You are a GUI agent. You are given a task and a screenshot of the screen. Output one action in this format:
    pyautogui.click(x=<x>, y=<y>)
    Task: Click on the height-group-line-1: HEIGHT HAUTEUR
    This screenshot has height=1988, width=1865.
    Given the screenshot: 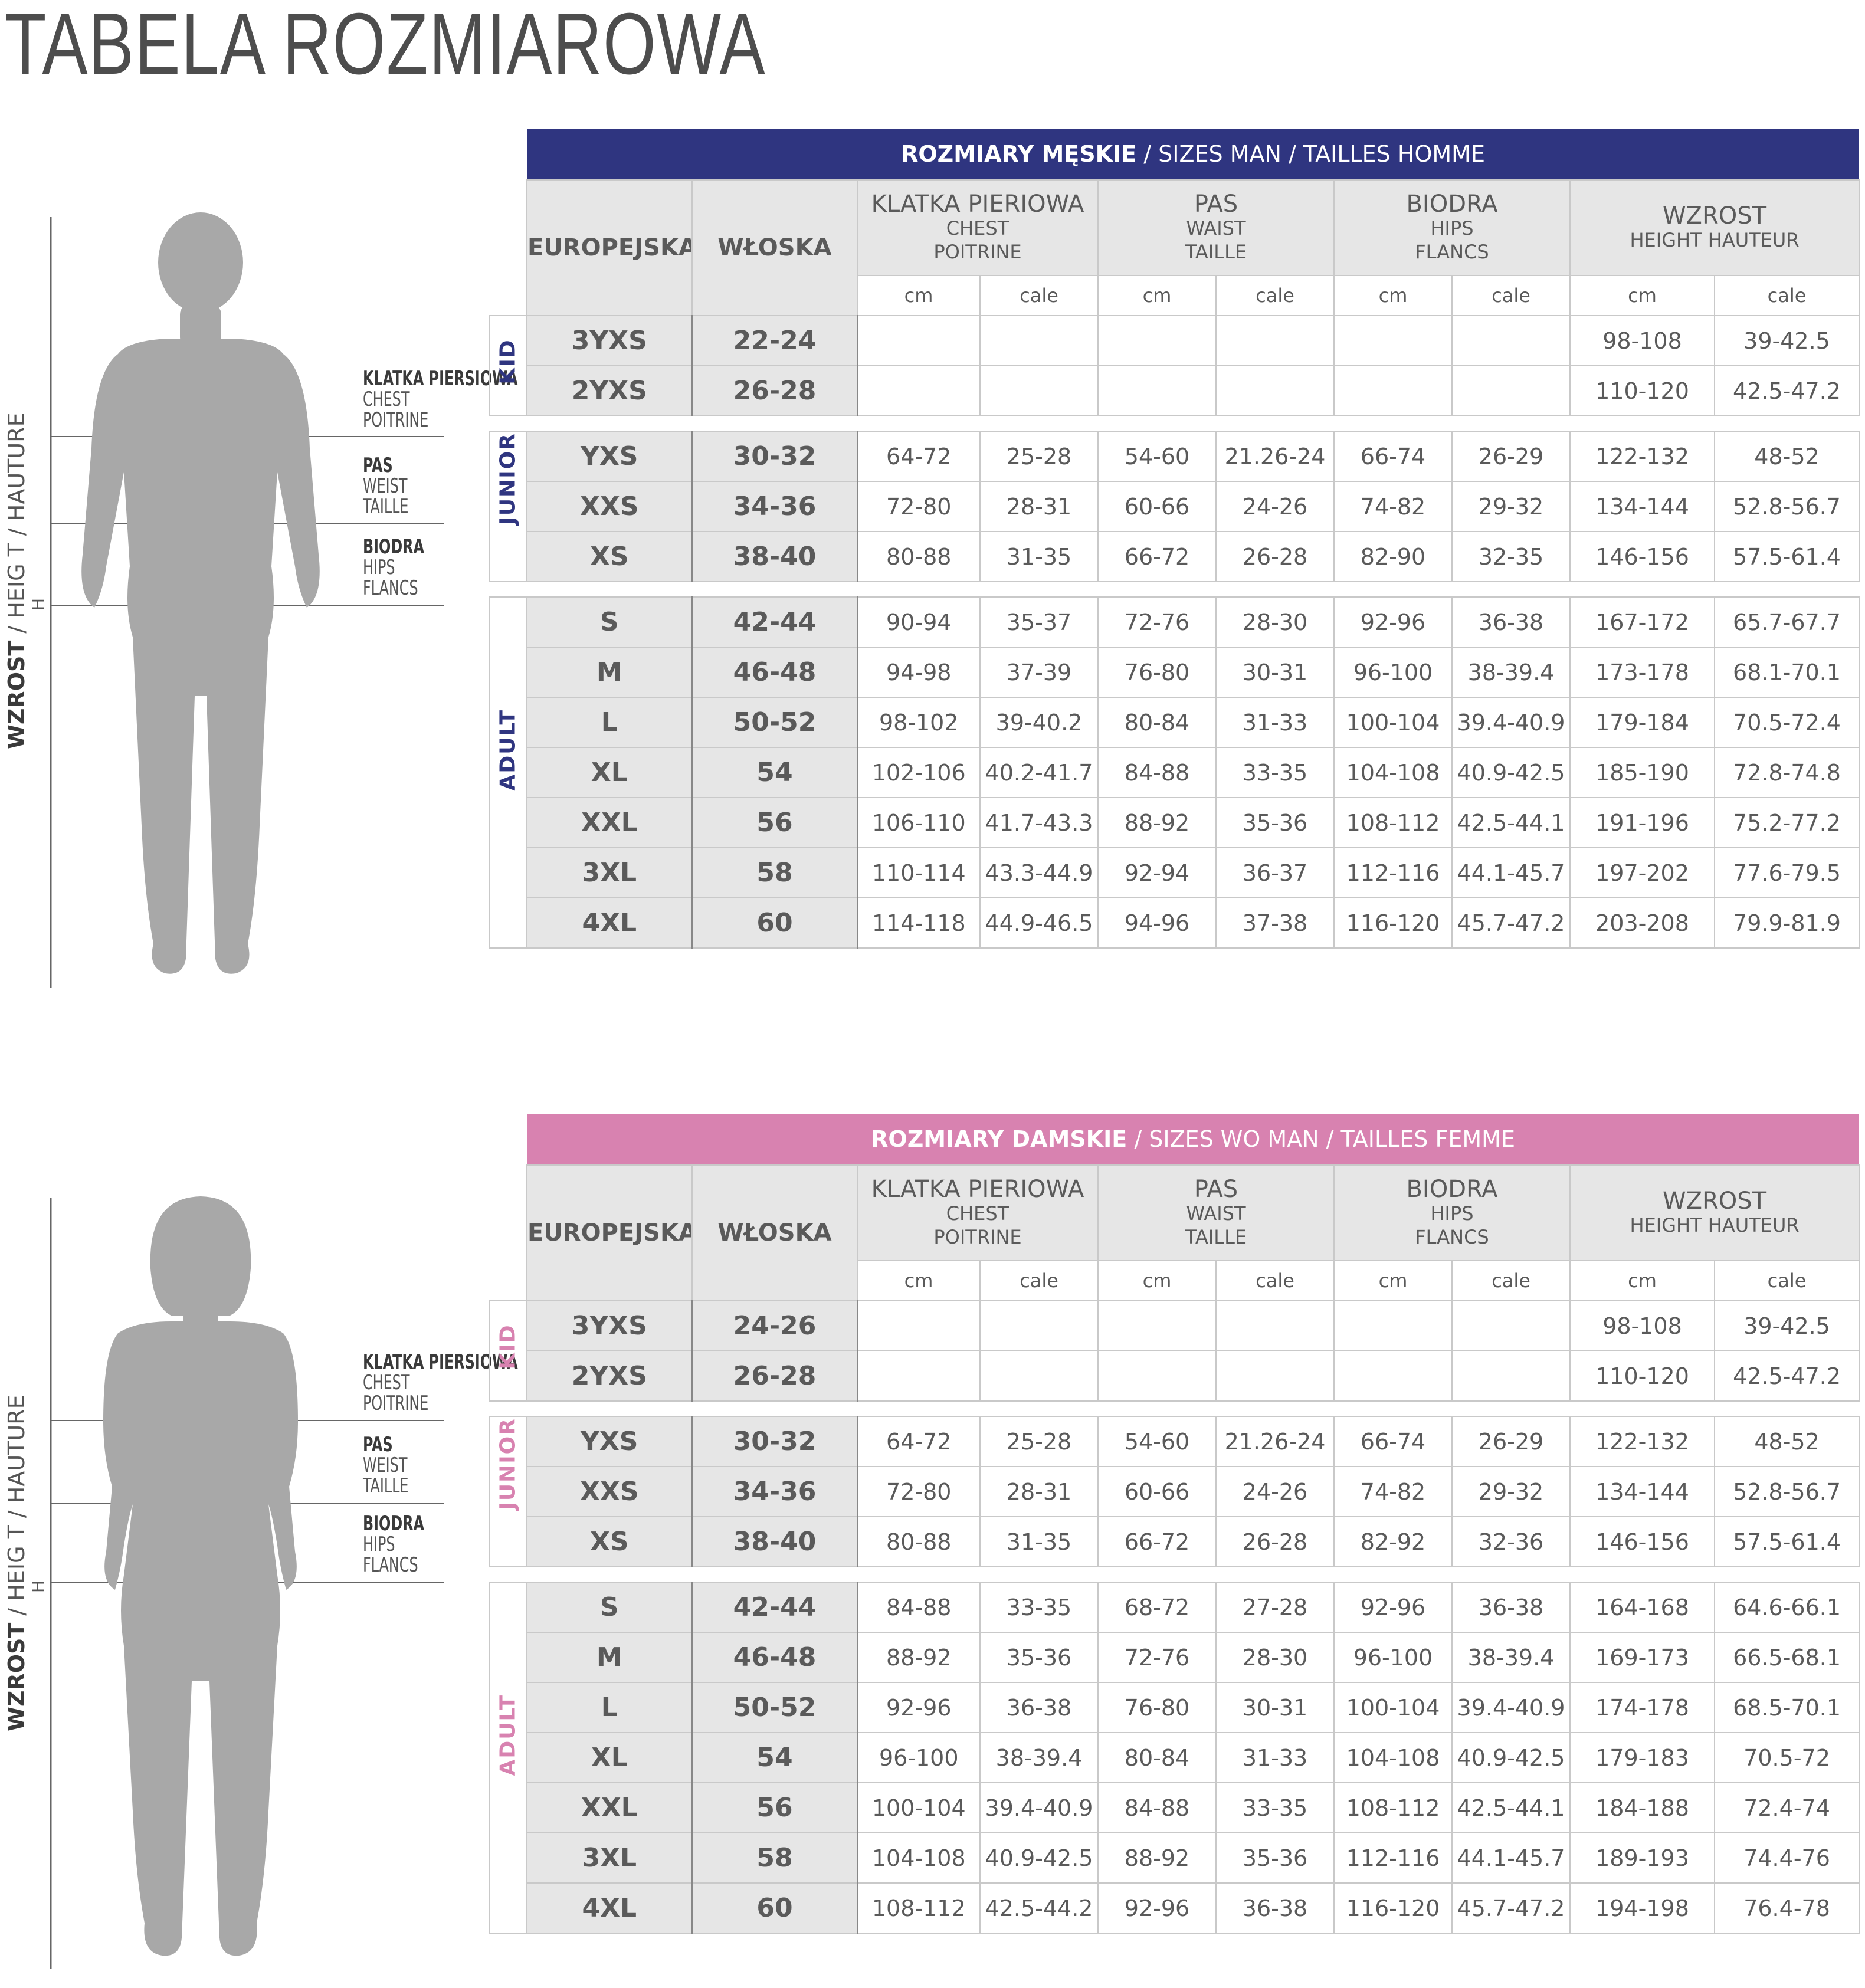 What is the action you would take?
    pyautogui.click(x=1715, y=1225)
    